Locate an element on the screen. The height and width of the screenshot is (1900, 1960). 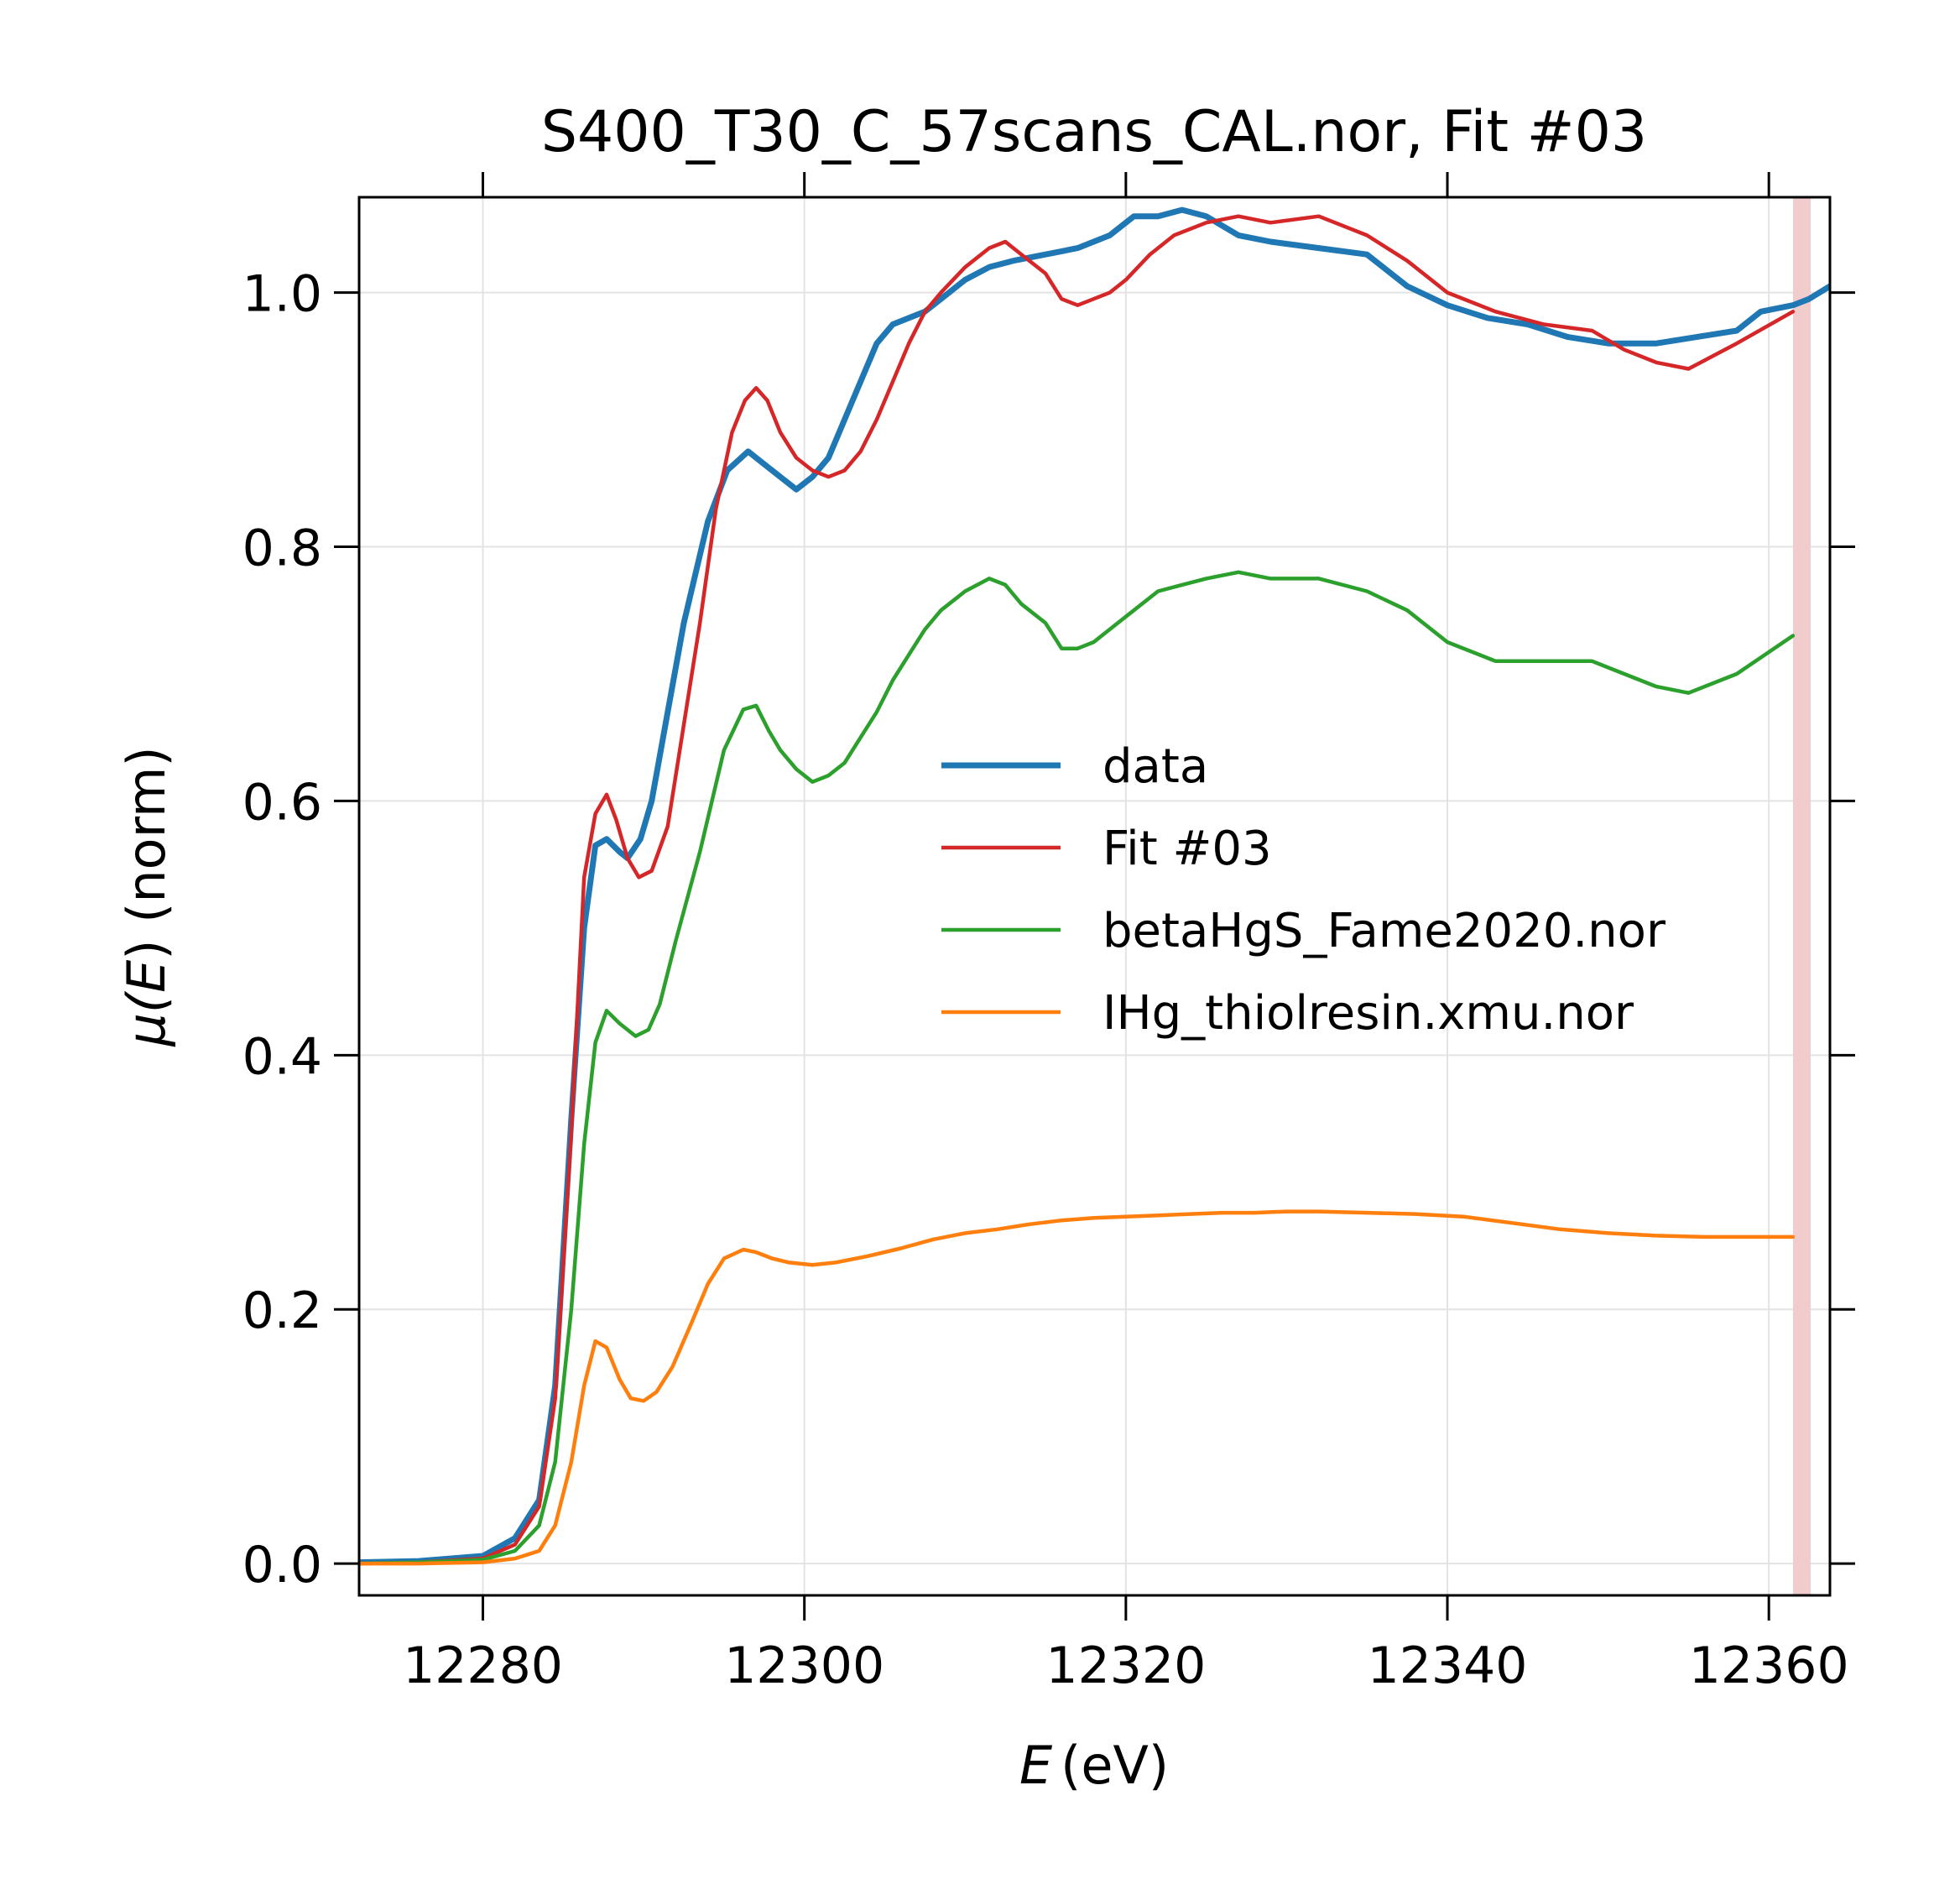
y-tick-label: 0.4 is located at coordinates (282, 1056).